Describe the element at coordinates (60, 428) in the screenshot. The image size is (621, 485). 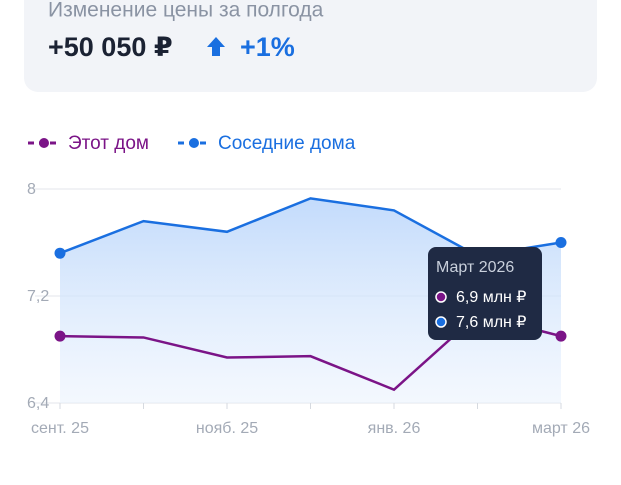
I see `x-tick-label: сент. 25` at that location.